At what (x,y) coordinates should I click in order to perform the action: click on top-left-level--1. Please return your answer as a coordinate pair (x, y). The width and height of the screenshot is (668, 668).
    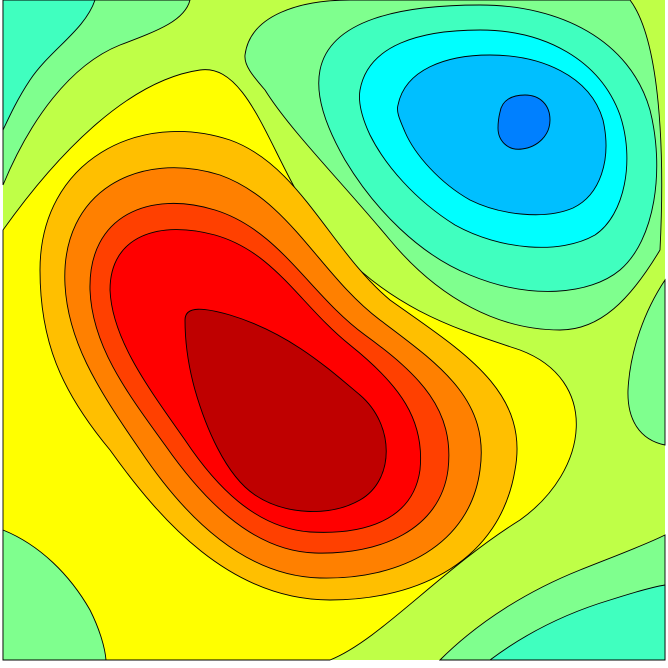
    Looking at the image, I should click on (49, 65).